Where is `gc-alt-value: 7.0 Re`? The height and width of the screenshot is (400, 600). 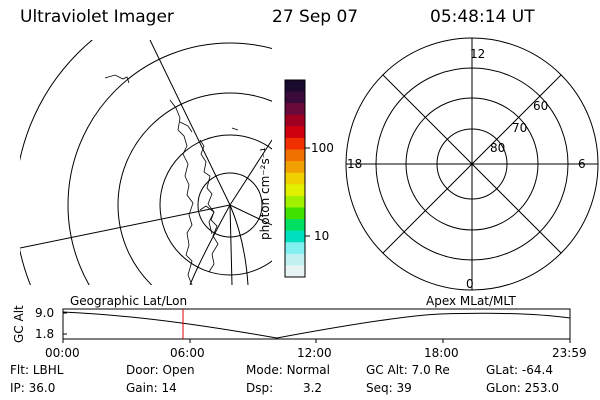 gc-alt-value: 7.0 Re is located at coordinates (430, 370).